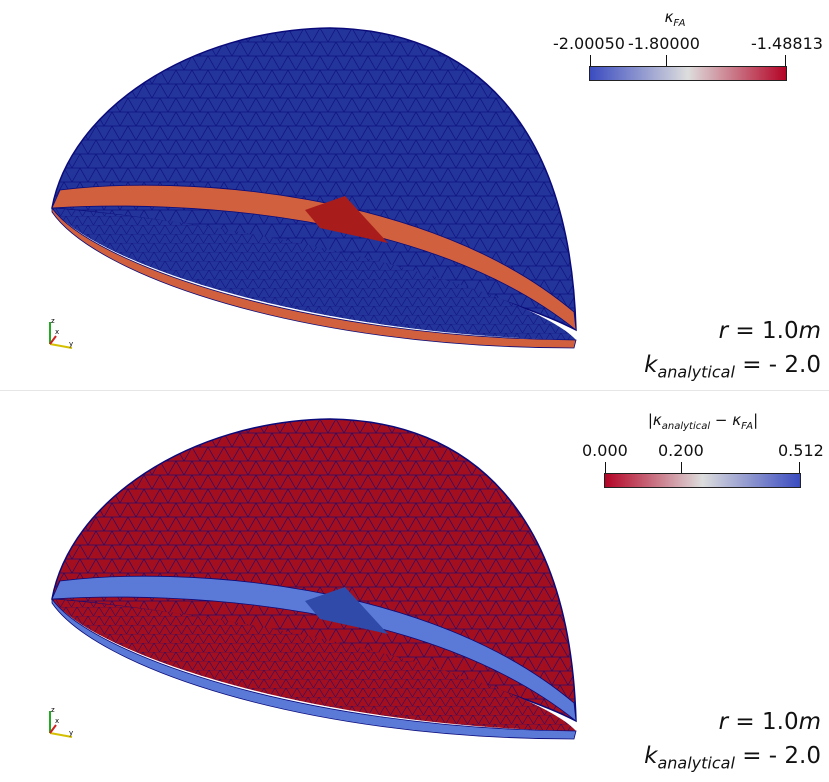 The width and height of the screenshot is (829, 782). What do you see at coordinates (703, 421) in the screenshot?
I see `colorbar-title: |κanalytical − κFA|` at bounding box center [703, 421].